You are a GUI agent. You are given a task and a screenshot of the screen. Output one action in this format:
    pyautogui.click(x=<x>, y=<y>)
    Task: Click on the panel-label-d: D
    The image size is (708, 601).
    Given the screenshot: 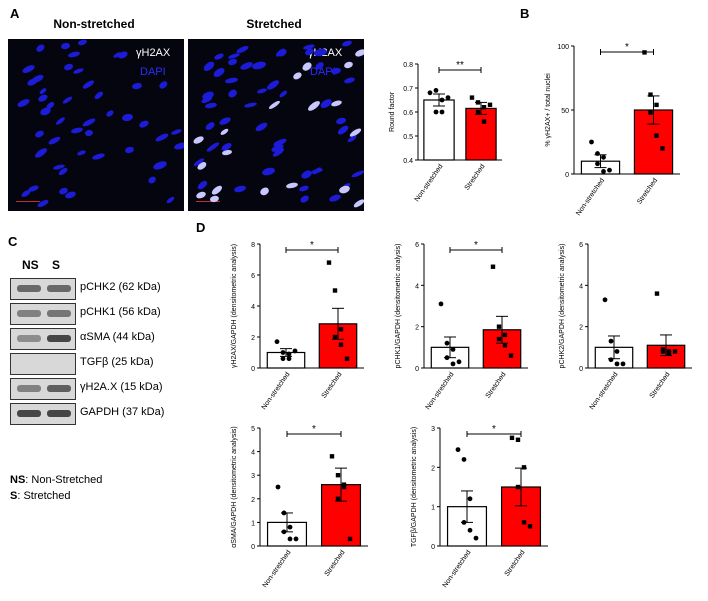 What is the action you would take?
    pyautogui.click(x=201, y=227)
    